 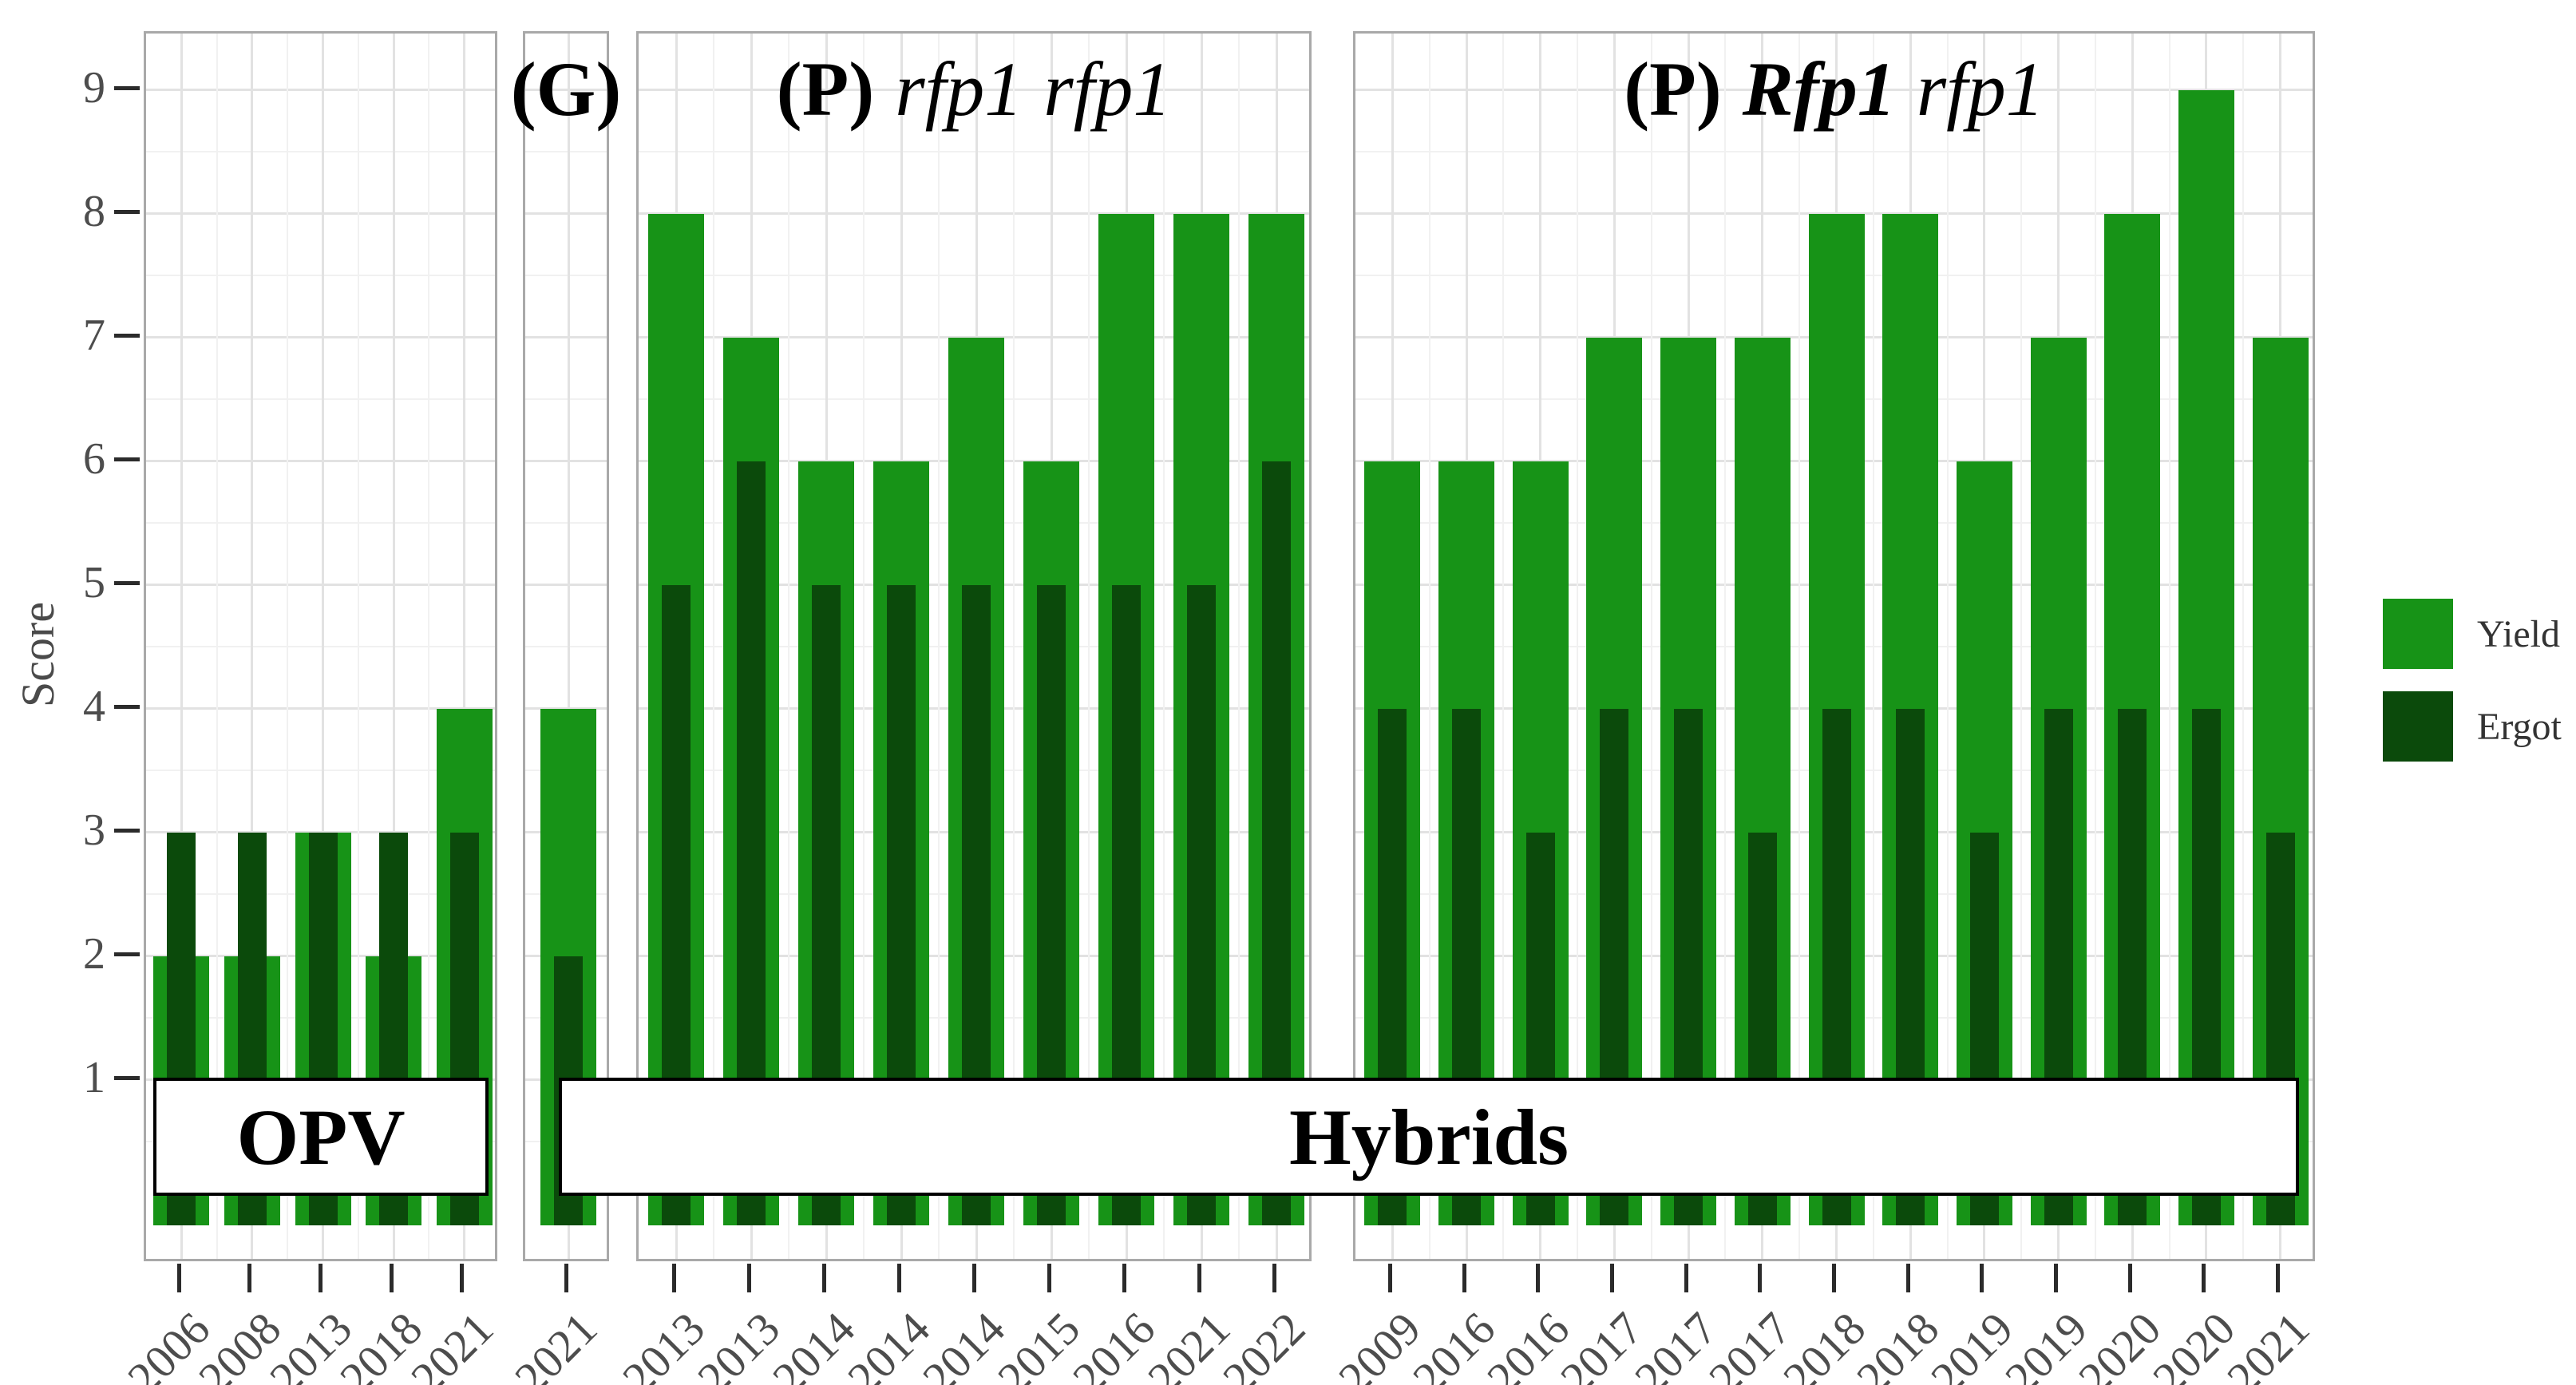 I want to click on panel-header-p-rfp1-rfp1: (P) rfp1 rfp1, so click(x=974, y=90).